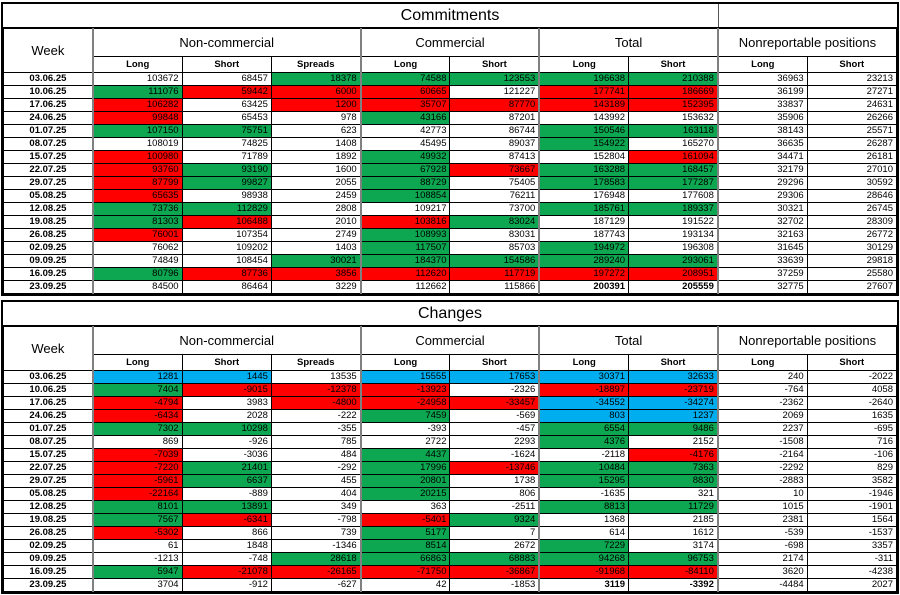  What do you see at coordinates (405, 131) in the screenshot?
I see `value-cell: 42773` at bounding box center [405, 131].